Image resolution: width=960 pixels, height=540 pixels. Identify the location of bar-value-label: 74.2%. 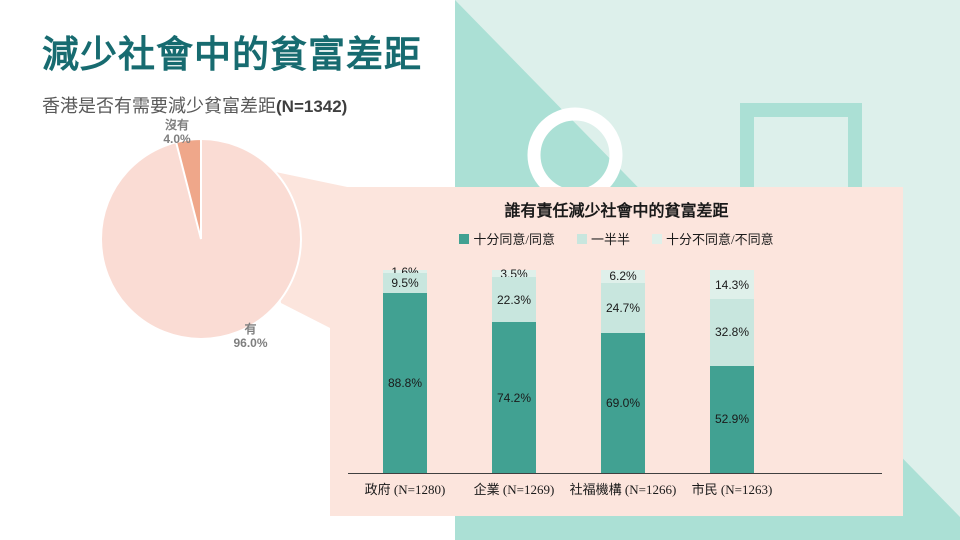
(514, 397).